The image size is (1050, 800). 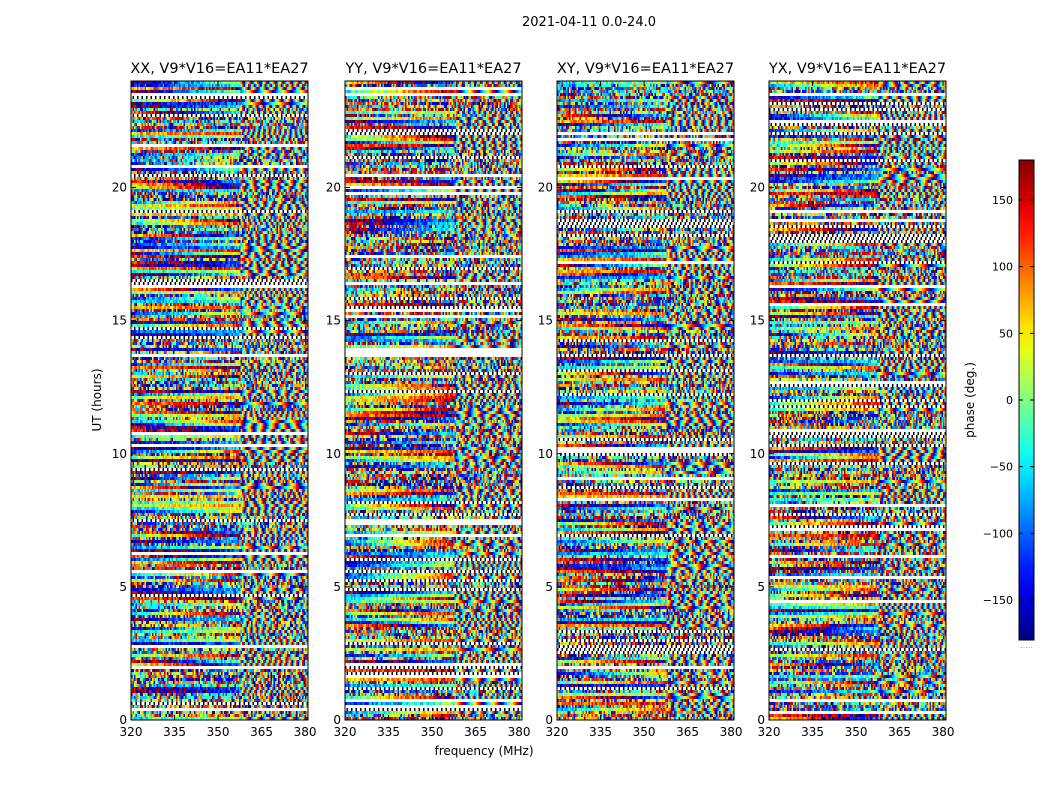 I want to click on panel-title: YX, V9*V16=EA11*EA27, so click(x=857, y=69).